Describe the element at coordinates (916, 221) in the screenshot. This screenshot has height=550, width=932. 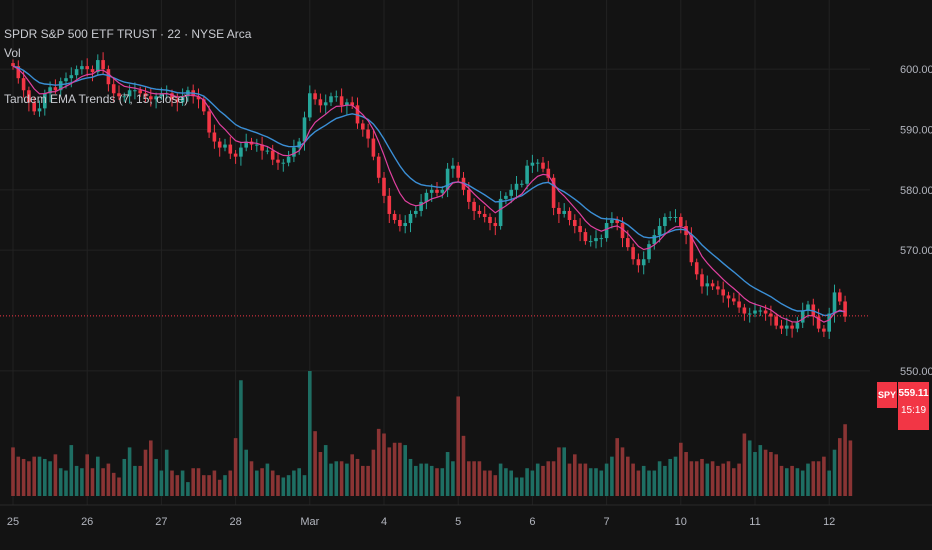
I see `price-axis: 600.00 590.00 580.00 570.00 550.00` at that location.